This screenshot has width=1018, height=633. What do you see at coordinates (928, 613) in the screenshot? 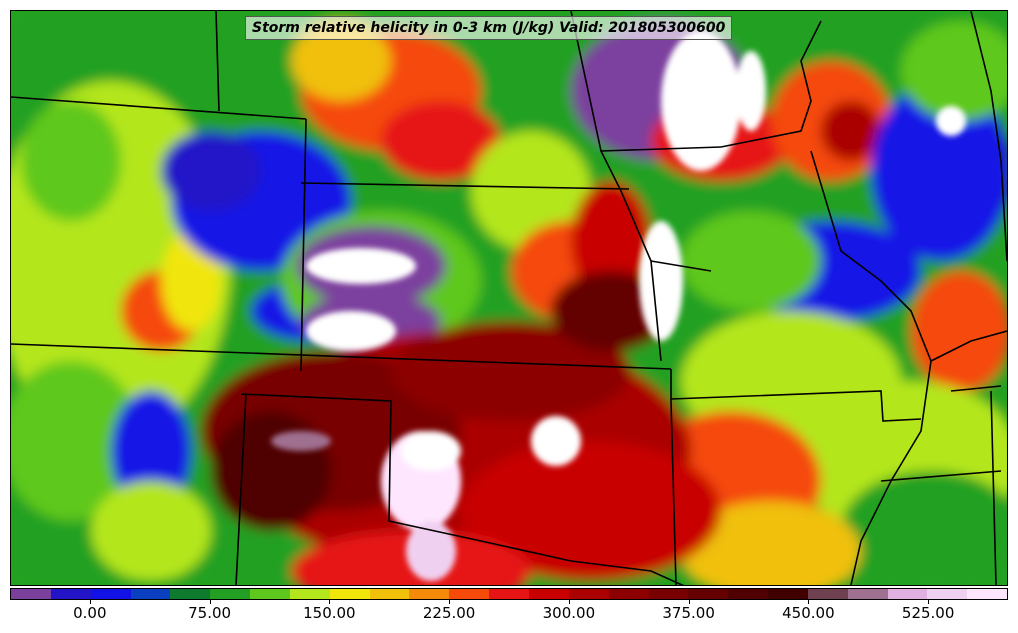
I see `colorbar-tick-label: 525.00` at bounding box center [928, 613].